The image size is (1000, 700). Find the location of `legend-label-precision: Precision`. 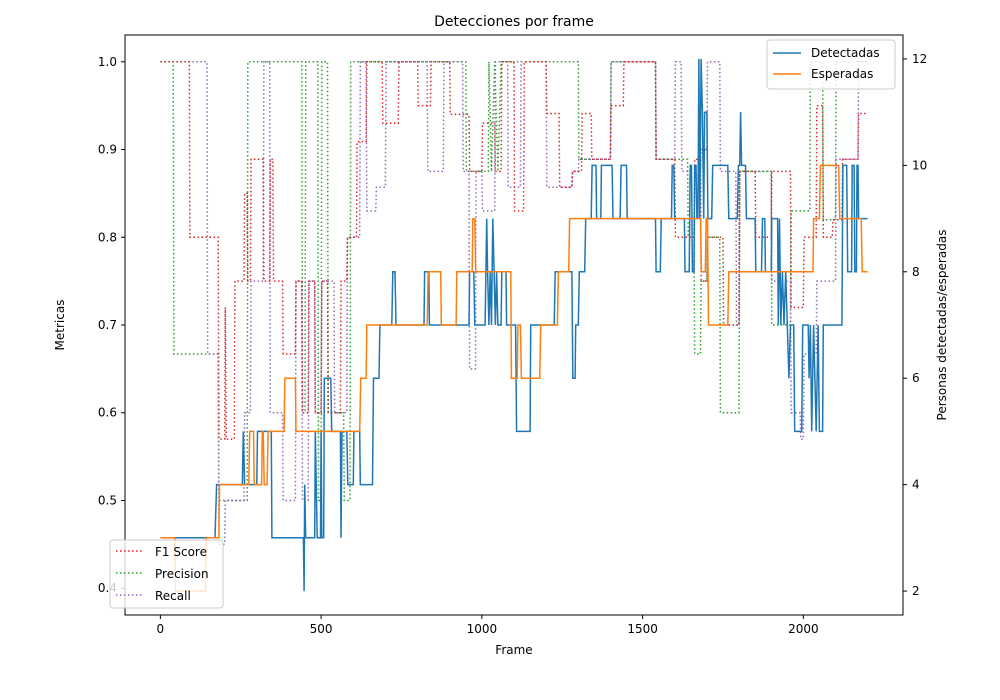

legend-label-precision: Precision is located at coordinates (182, 574).